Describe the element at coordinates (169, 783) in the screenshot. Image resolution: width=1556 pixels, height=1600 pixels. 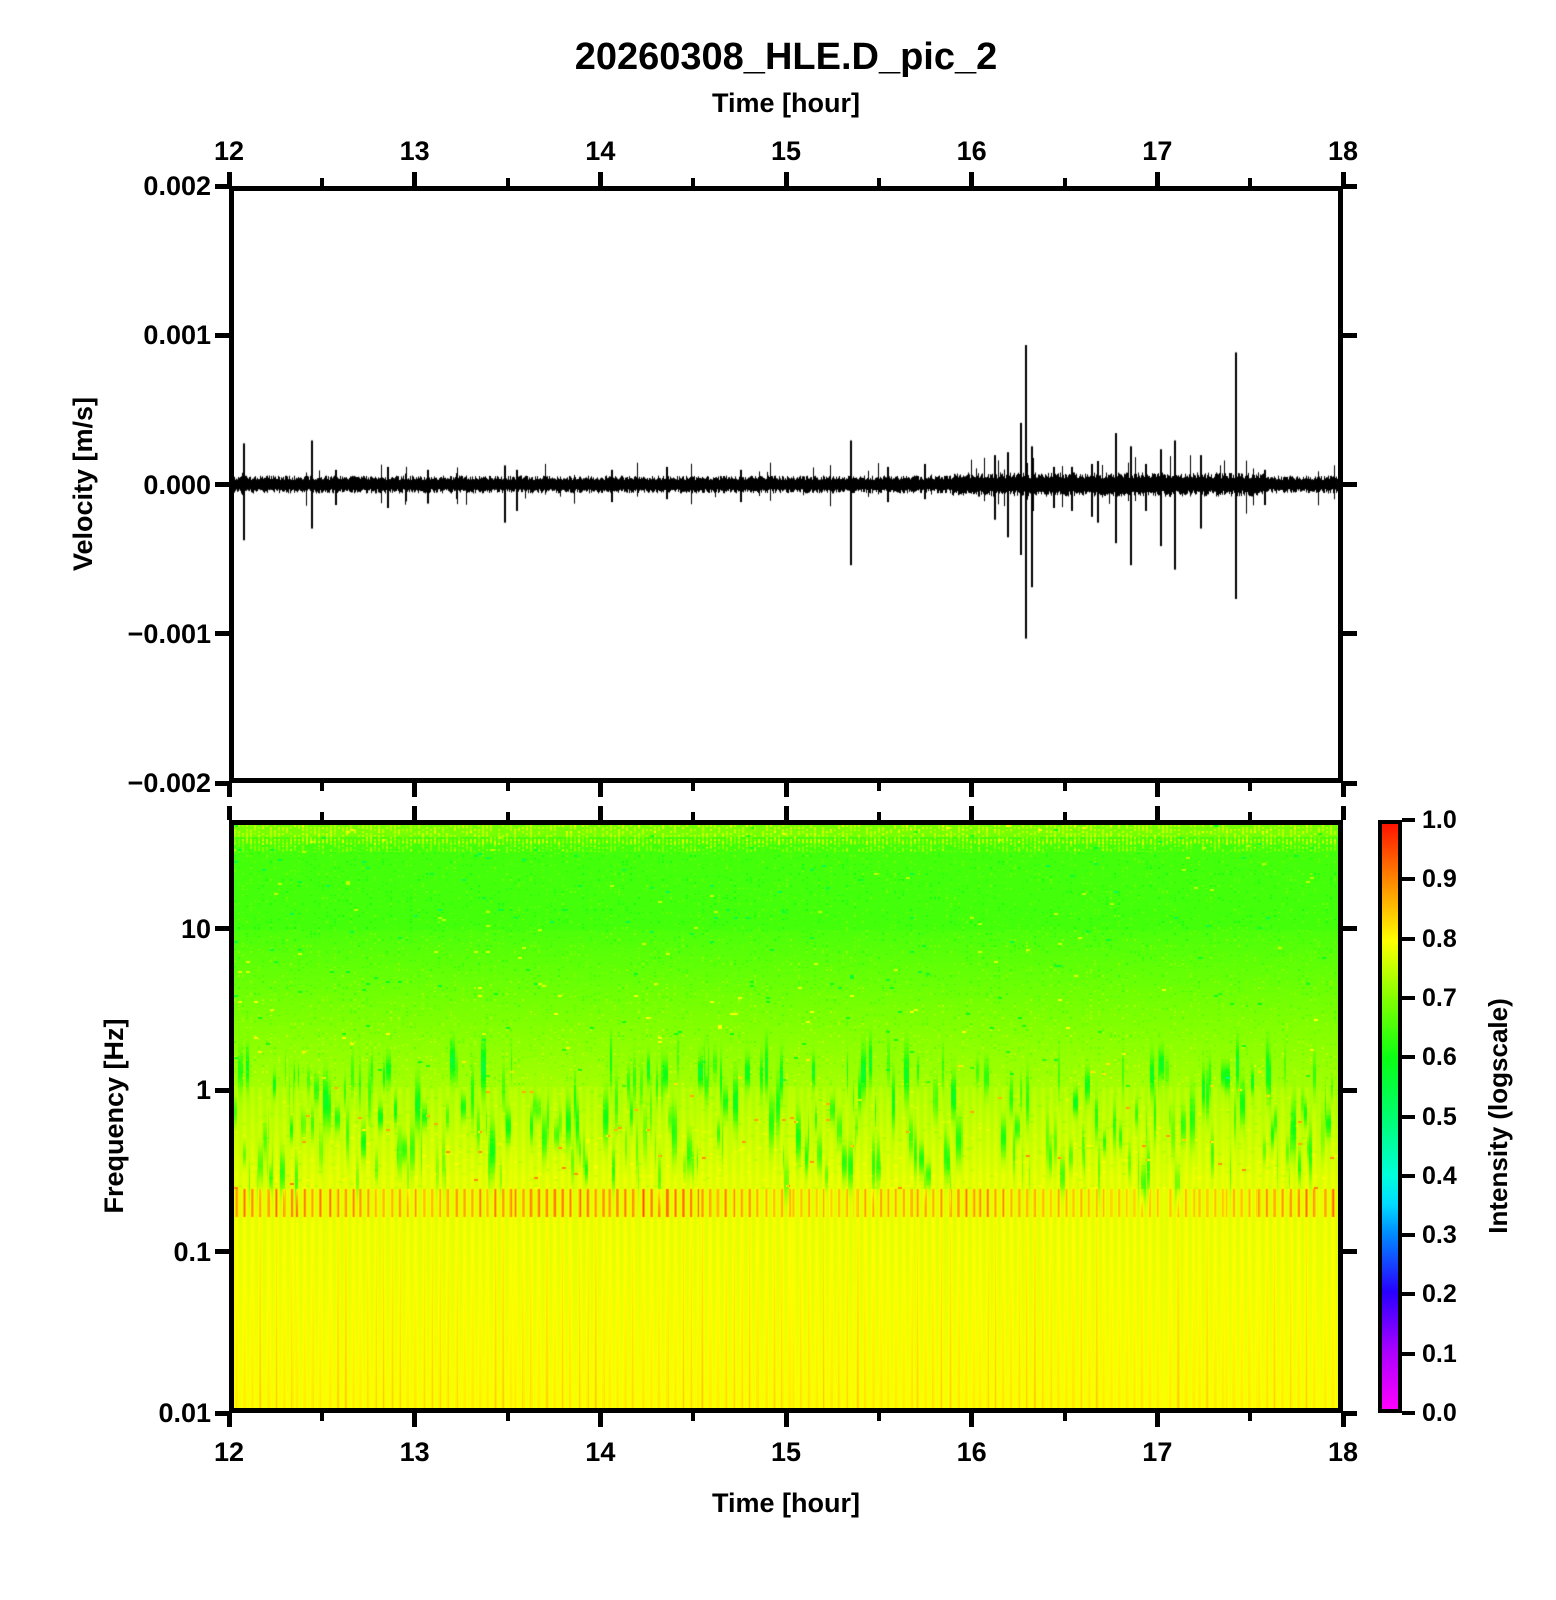
I see `velocity-tick-label: −0.002` at that location.